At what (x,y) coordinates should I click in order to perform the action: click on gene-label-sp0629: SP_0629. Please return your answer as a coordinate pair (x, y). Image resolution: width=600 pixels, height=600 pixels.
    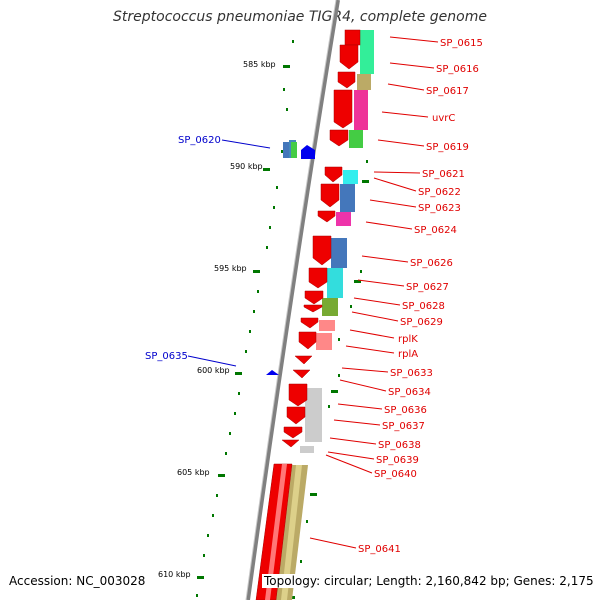
    Looking at the image, I should click on (421, 322).